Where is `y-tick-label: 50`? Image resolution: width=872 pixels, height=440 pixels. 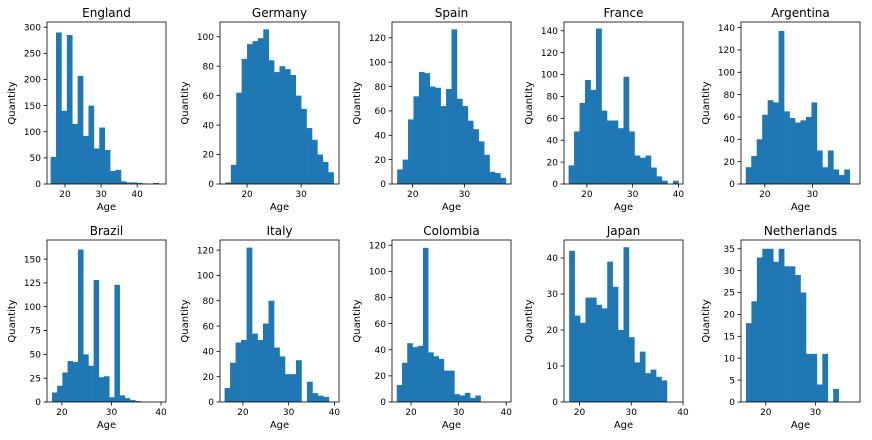
y-tick-label: 50 is located at coordinates (36, 356).